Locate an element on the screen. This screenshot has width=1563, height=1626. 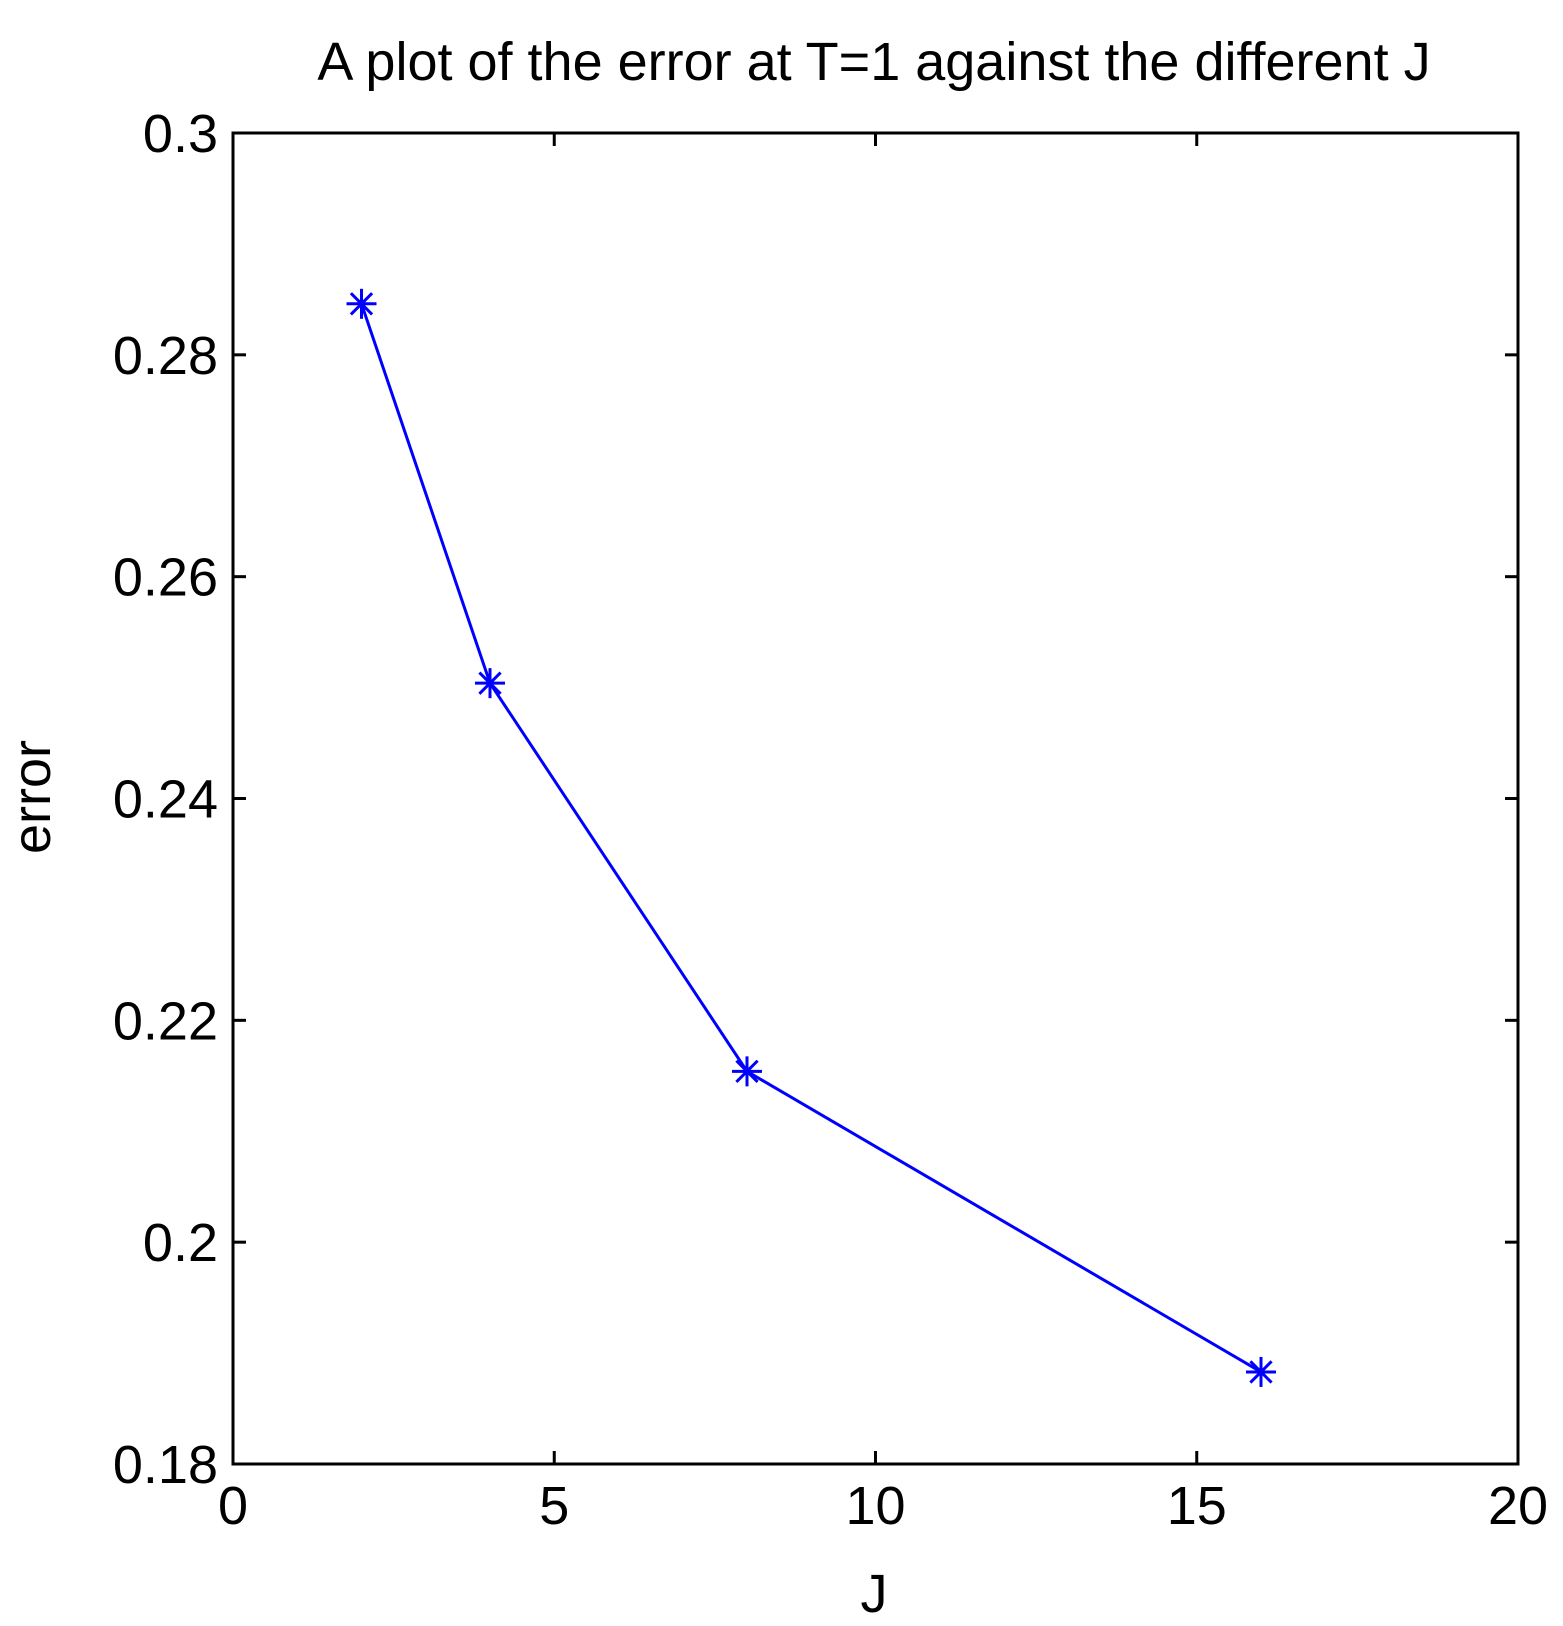
x-tick-label: 10 is located at coordinates (875, 1506).